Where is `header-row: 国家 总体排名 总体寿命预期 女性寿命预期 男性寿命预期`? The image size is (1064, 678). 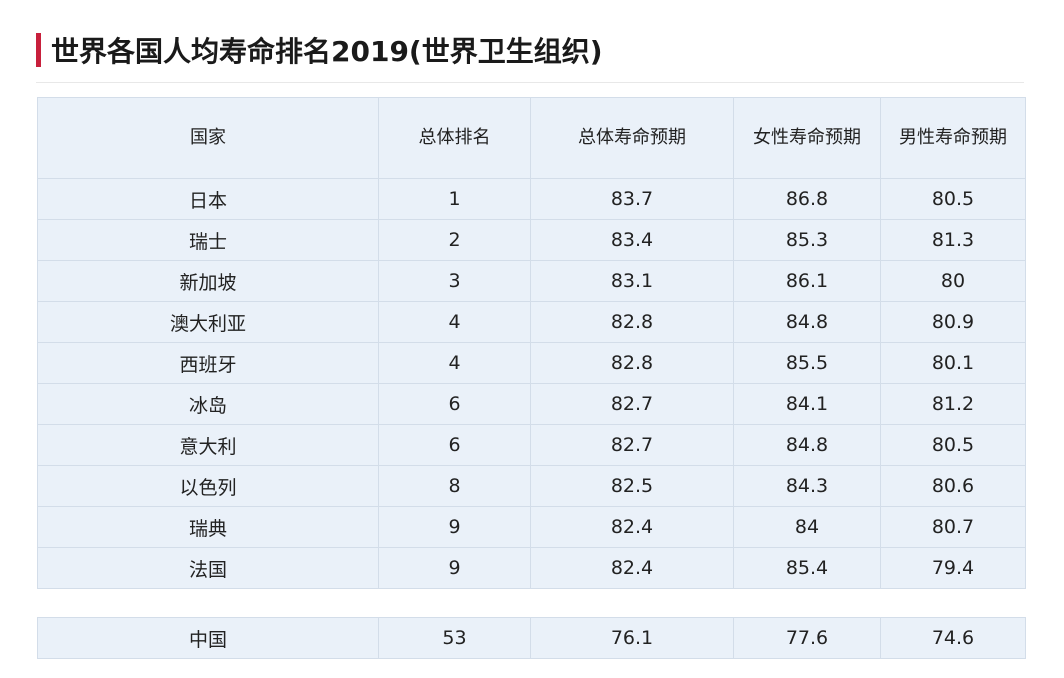 header-row: 国家 总体排名 总体寿命预期 女性寿命预期 男性寿命预期 is located at coordinates (531, 138).